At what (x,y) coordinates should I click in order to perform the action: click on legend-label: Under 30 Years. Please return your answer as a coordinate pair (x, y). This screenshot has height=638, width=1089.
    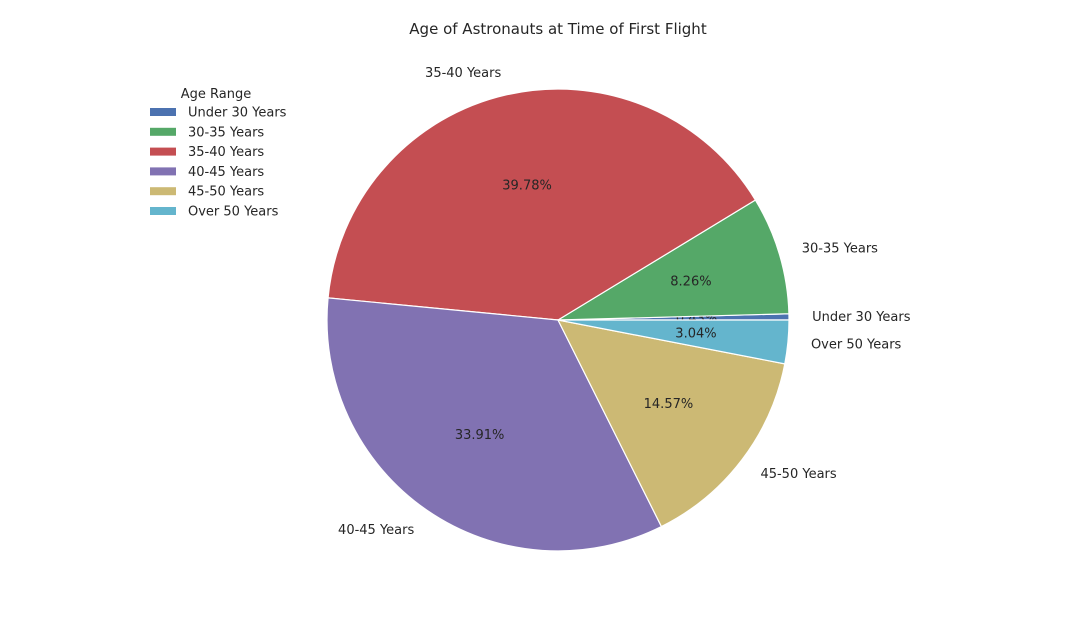
    Looking at the image, I should click on (237, 113).